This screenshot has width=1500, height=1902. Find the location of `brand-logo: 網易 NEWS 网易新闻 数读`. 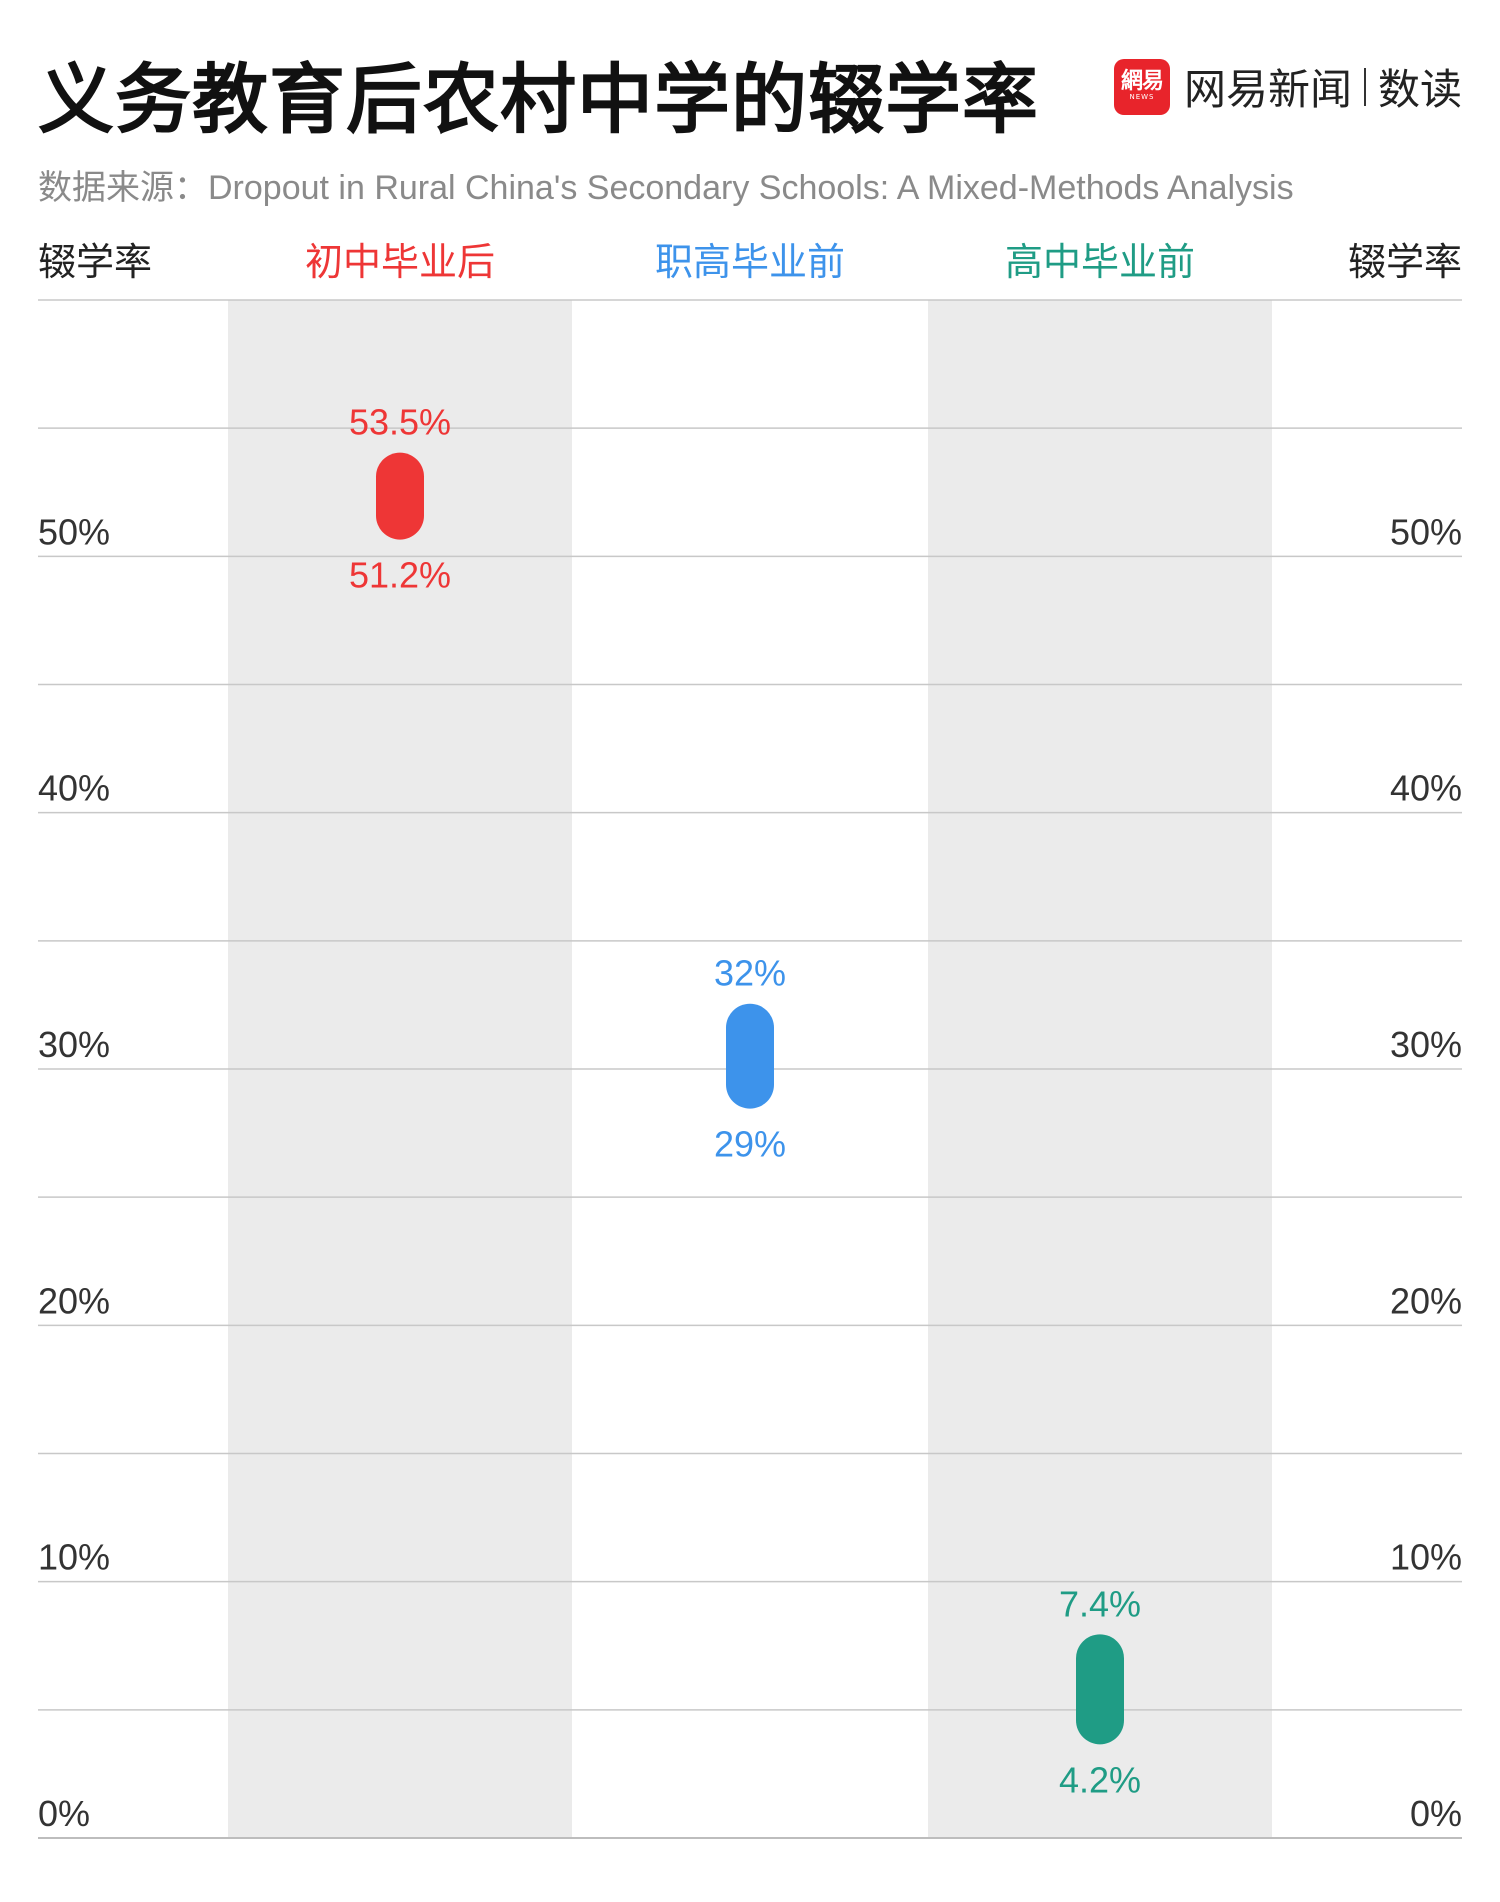

brand-logo: 網易 NEWS 网易新闻 数读 is located at coordinates (1287, 86).